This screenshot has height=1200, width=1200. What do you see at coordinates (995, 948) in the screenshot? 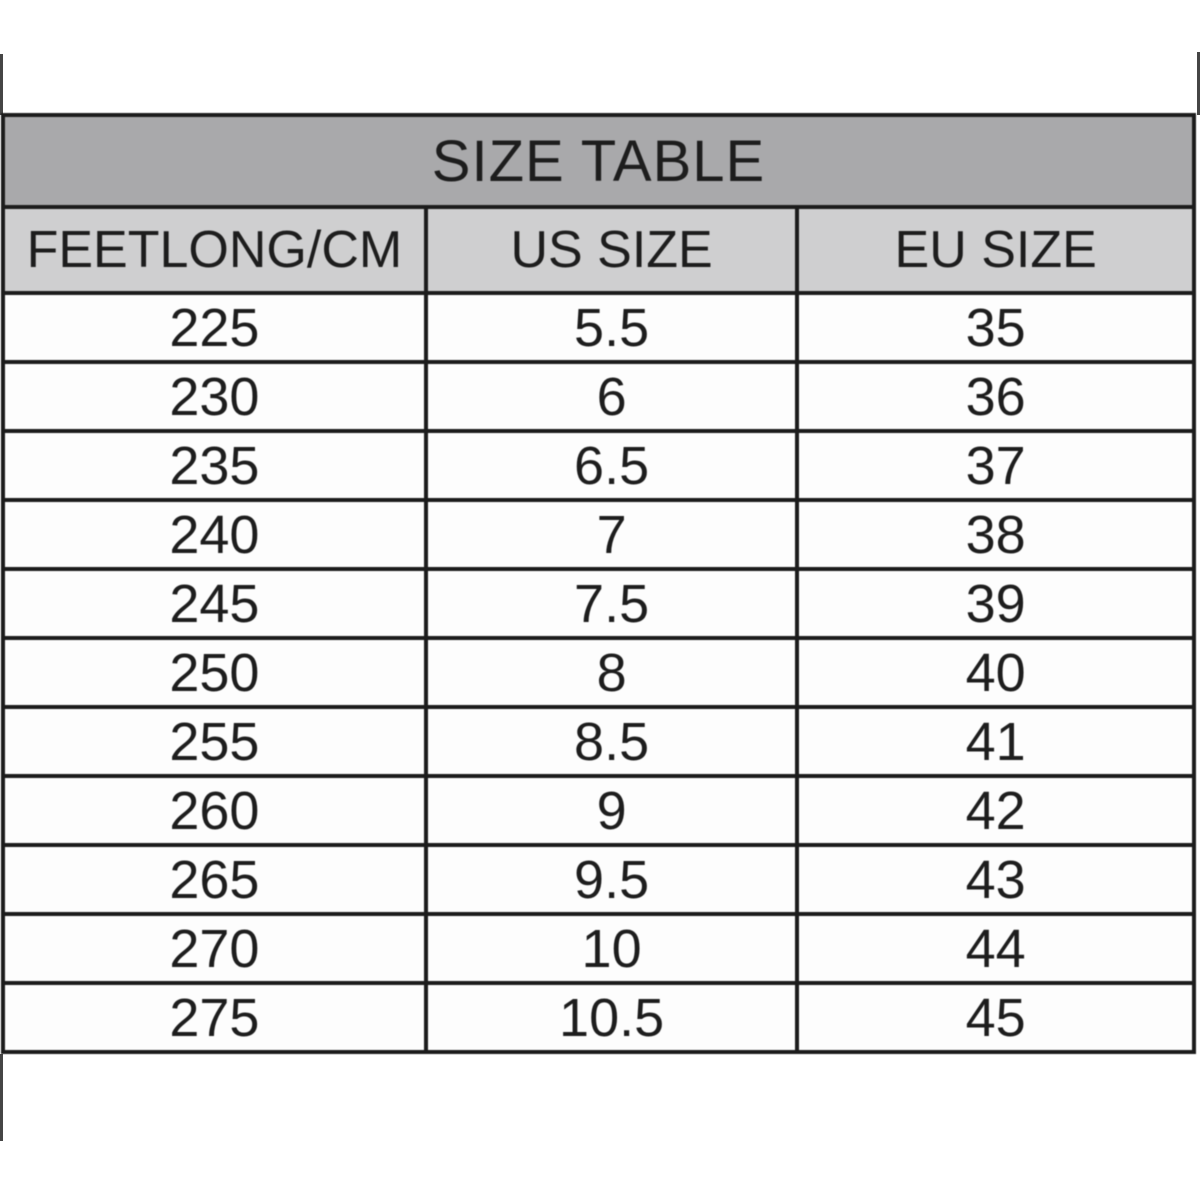
I see `cell-eu-size: 44` at bounding box center [995, 948].